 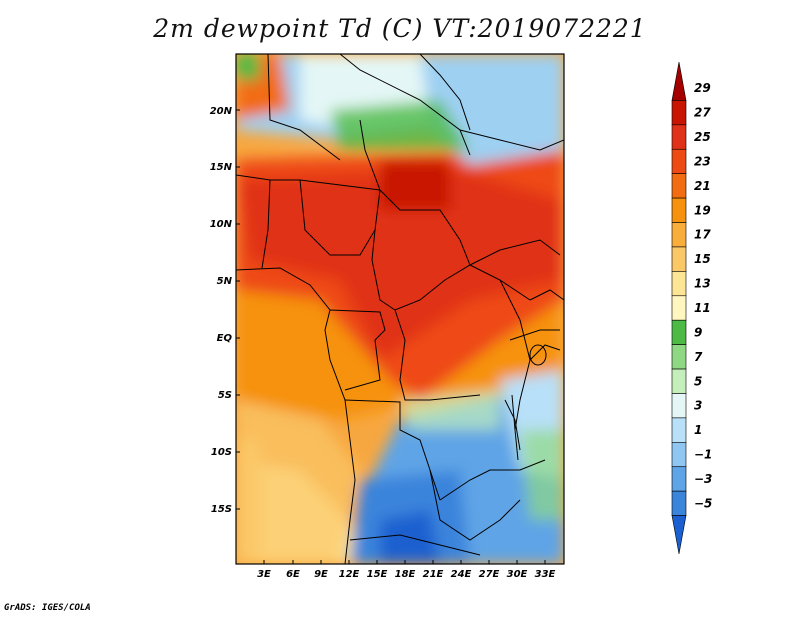 I want to click on colorbar-label: 23, so click(x=702, y=161).